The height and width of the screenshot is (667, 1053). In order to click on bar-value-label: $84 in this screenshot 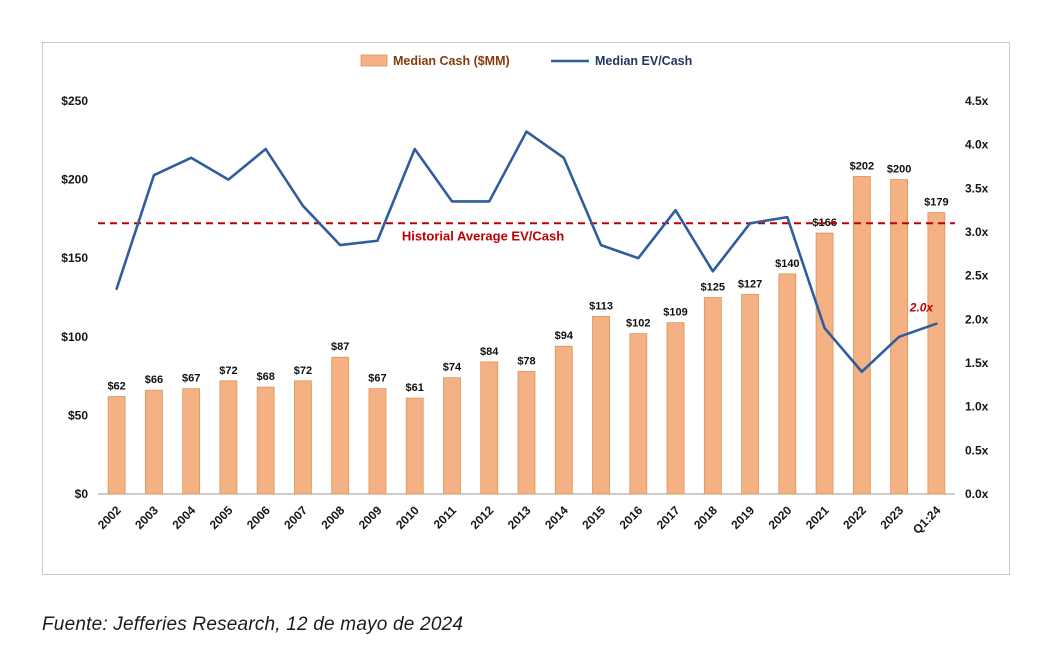, I will do `click(489, 352)`.